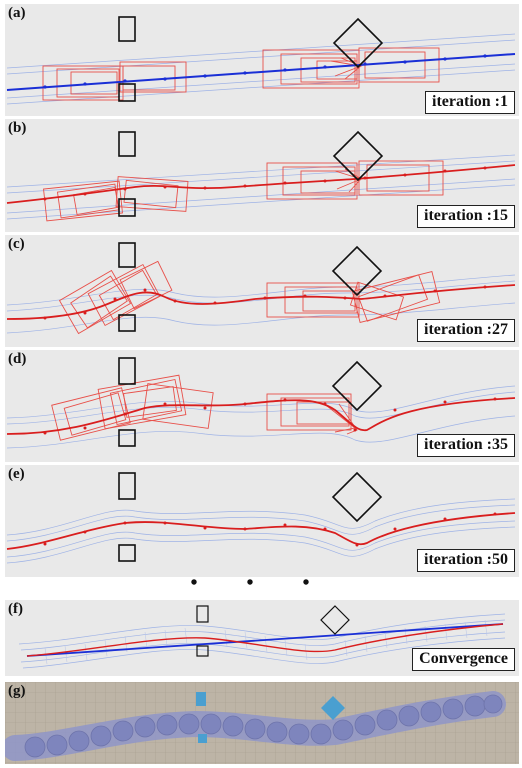 The height and width of the screenshot is (768, 522). I want to click on iteration-label: iteration :35, so click(466, 445).